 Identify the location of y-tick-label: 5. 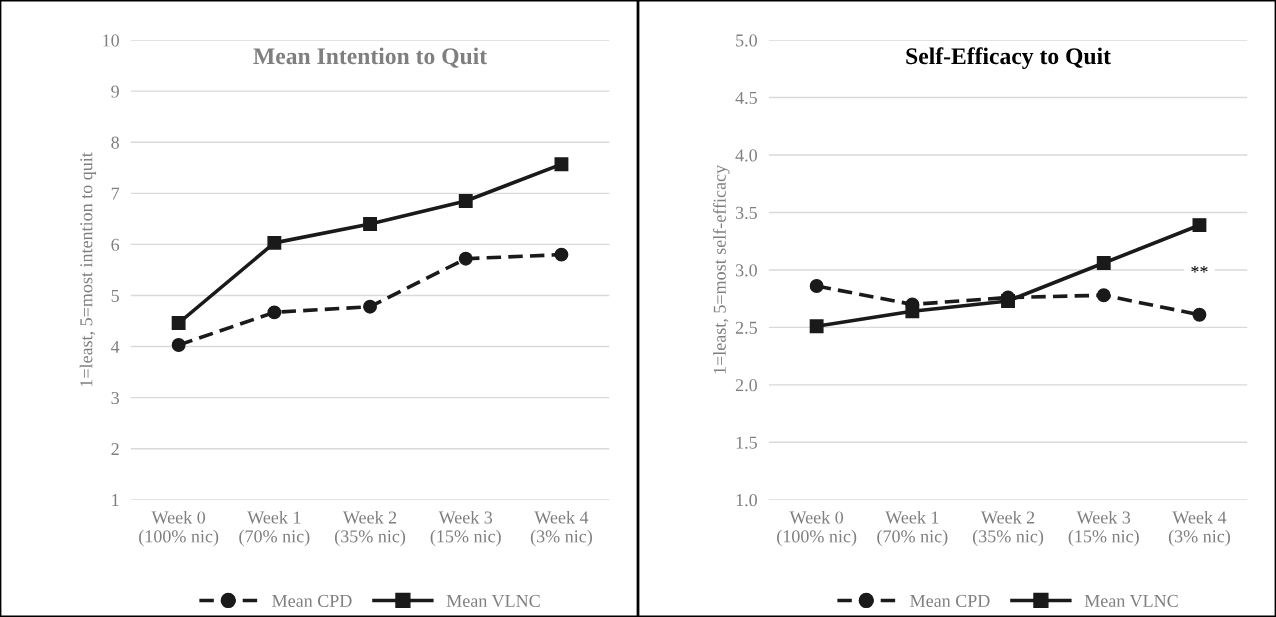
(115, 295).